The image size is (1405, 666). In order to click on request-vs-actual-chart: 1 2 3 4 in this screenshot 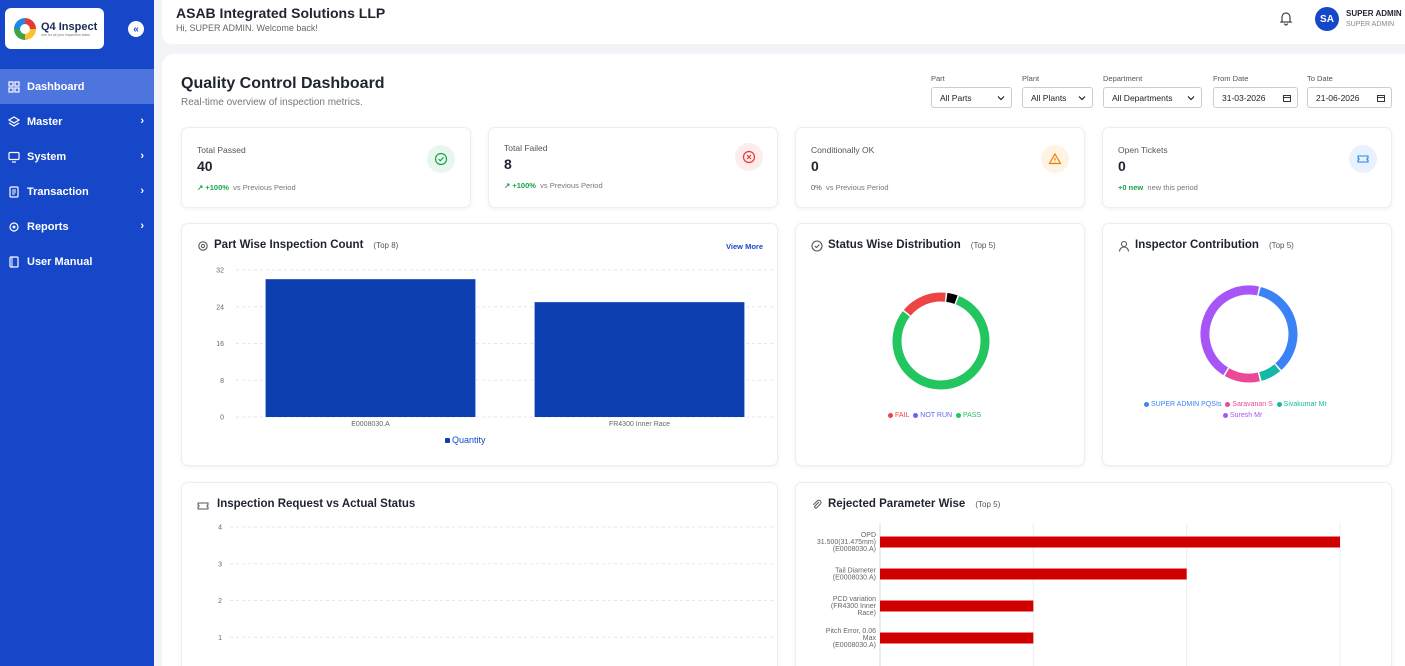, I will do `click(496, 583)`.